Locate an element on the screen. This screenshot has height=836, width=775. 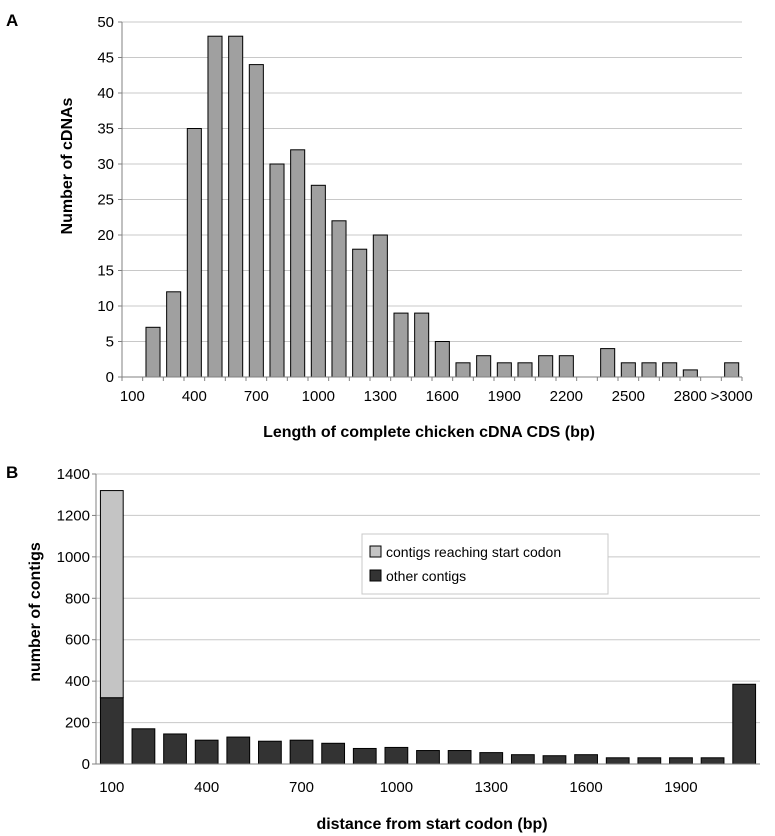
y-tick-label: 50 is located at coordinates (105, 22).